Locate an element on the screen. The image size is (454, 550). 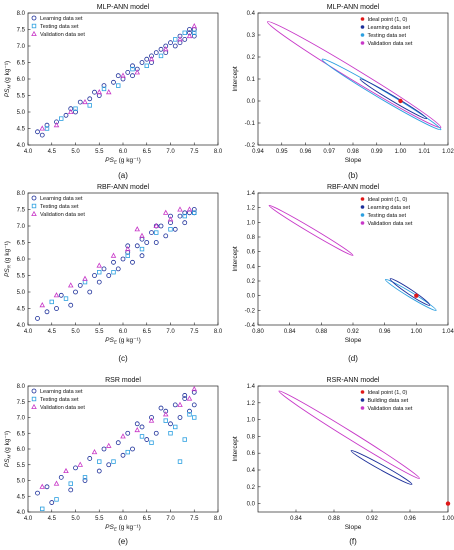
panel-label: (d) is located at coordinates (353, 358).